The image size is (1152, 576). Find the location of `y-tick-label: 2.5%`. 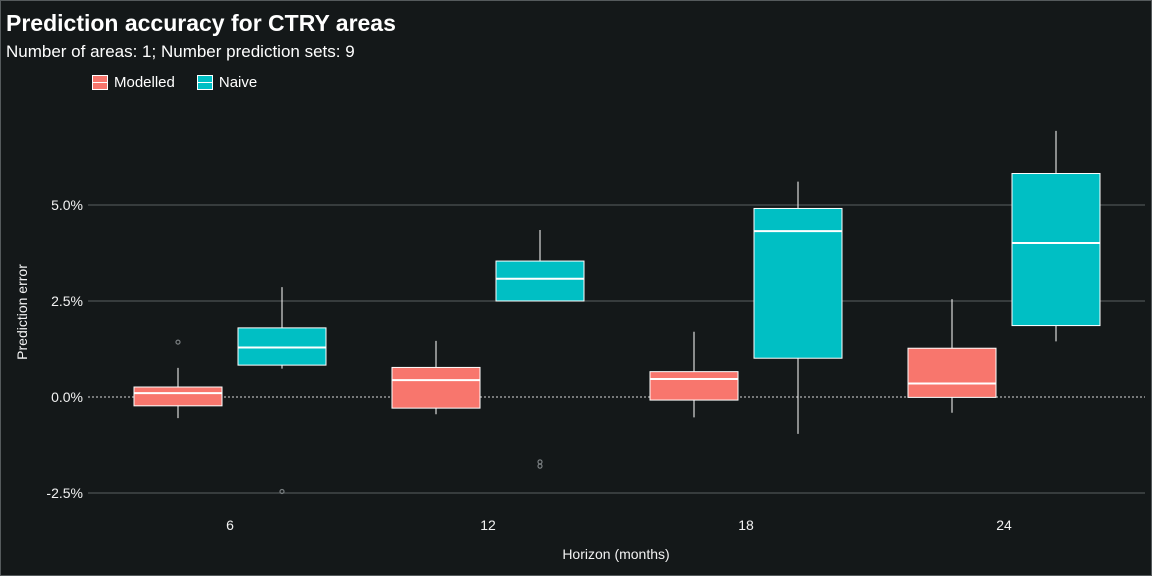

y-tick-label: 2.5% is located at coordinates (67, 301).